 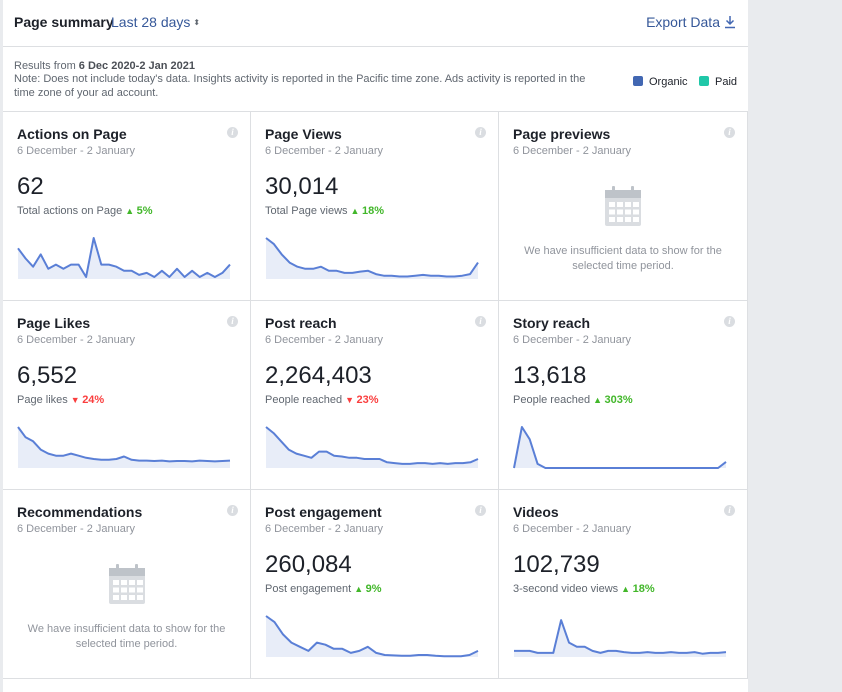 I want to click on results-prefix: Results from, so click(x=46, y=66).